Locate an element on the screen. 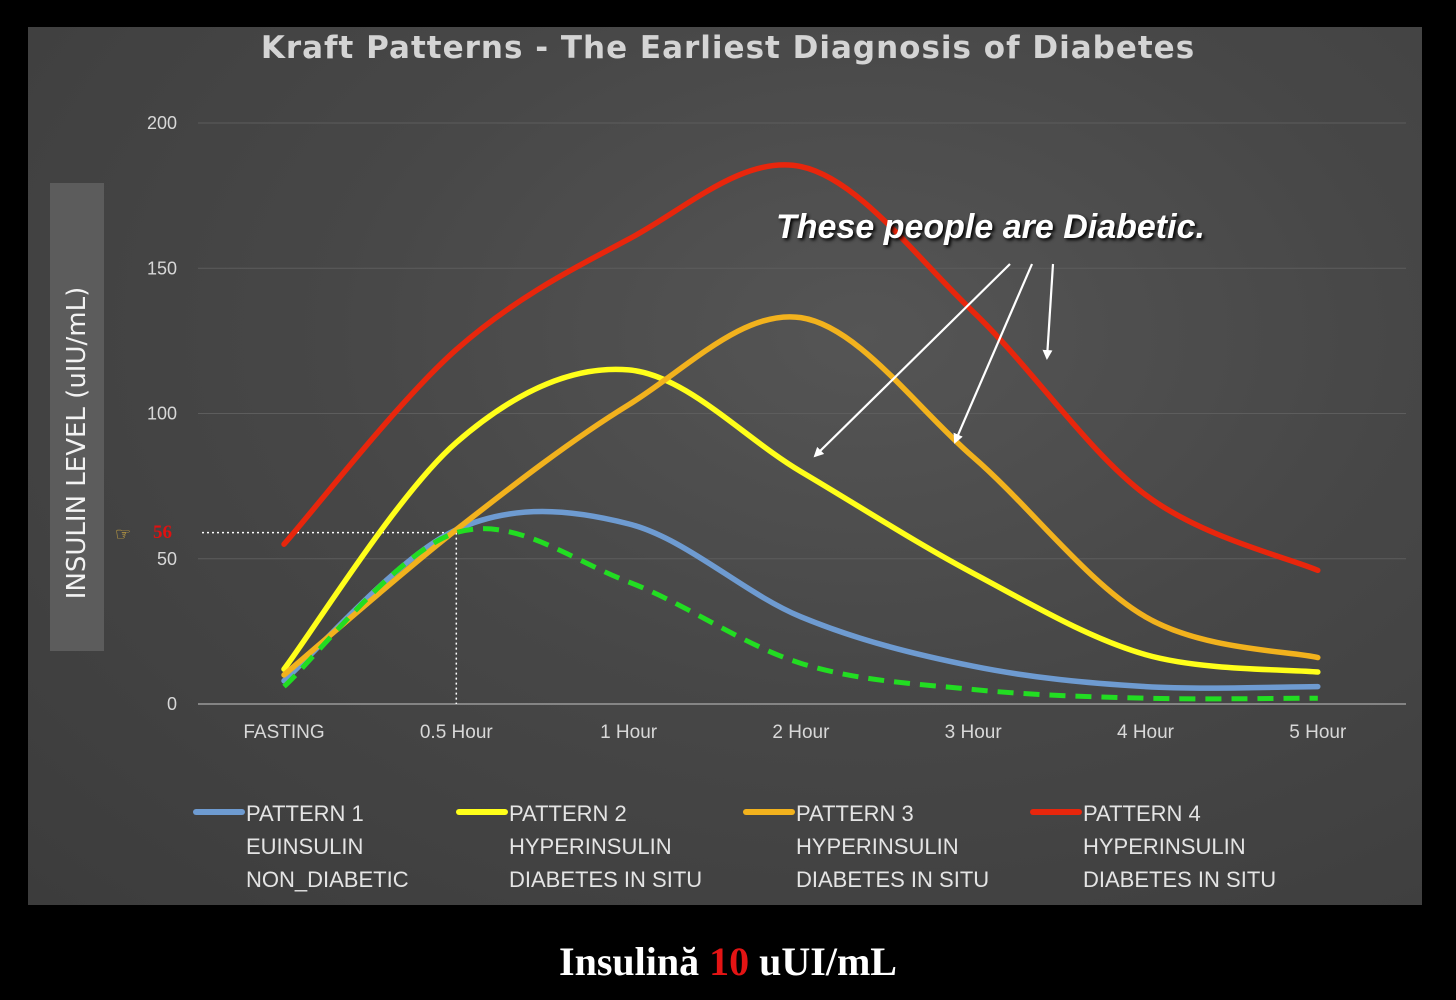 The height and width of the screenshot is (1000, 1456). y-tick-label: 200 is located at coordinates (162, 123).